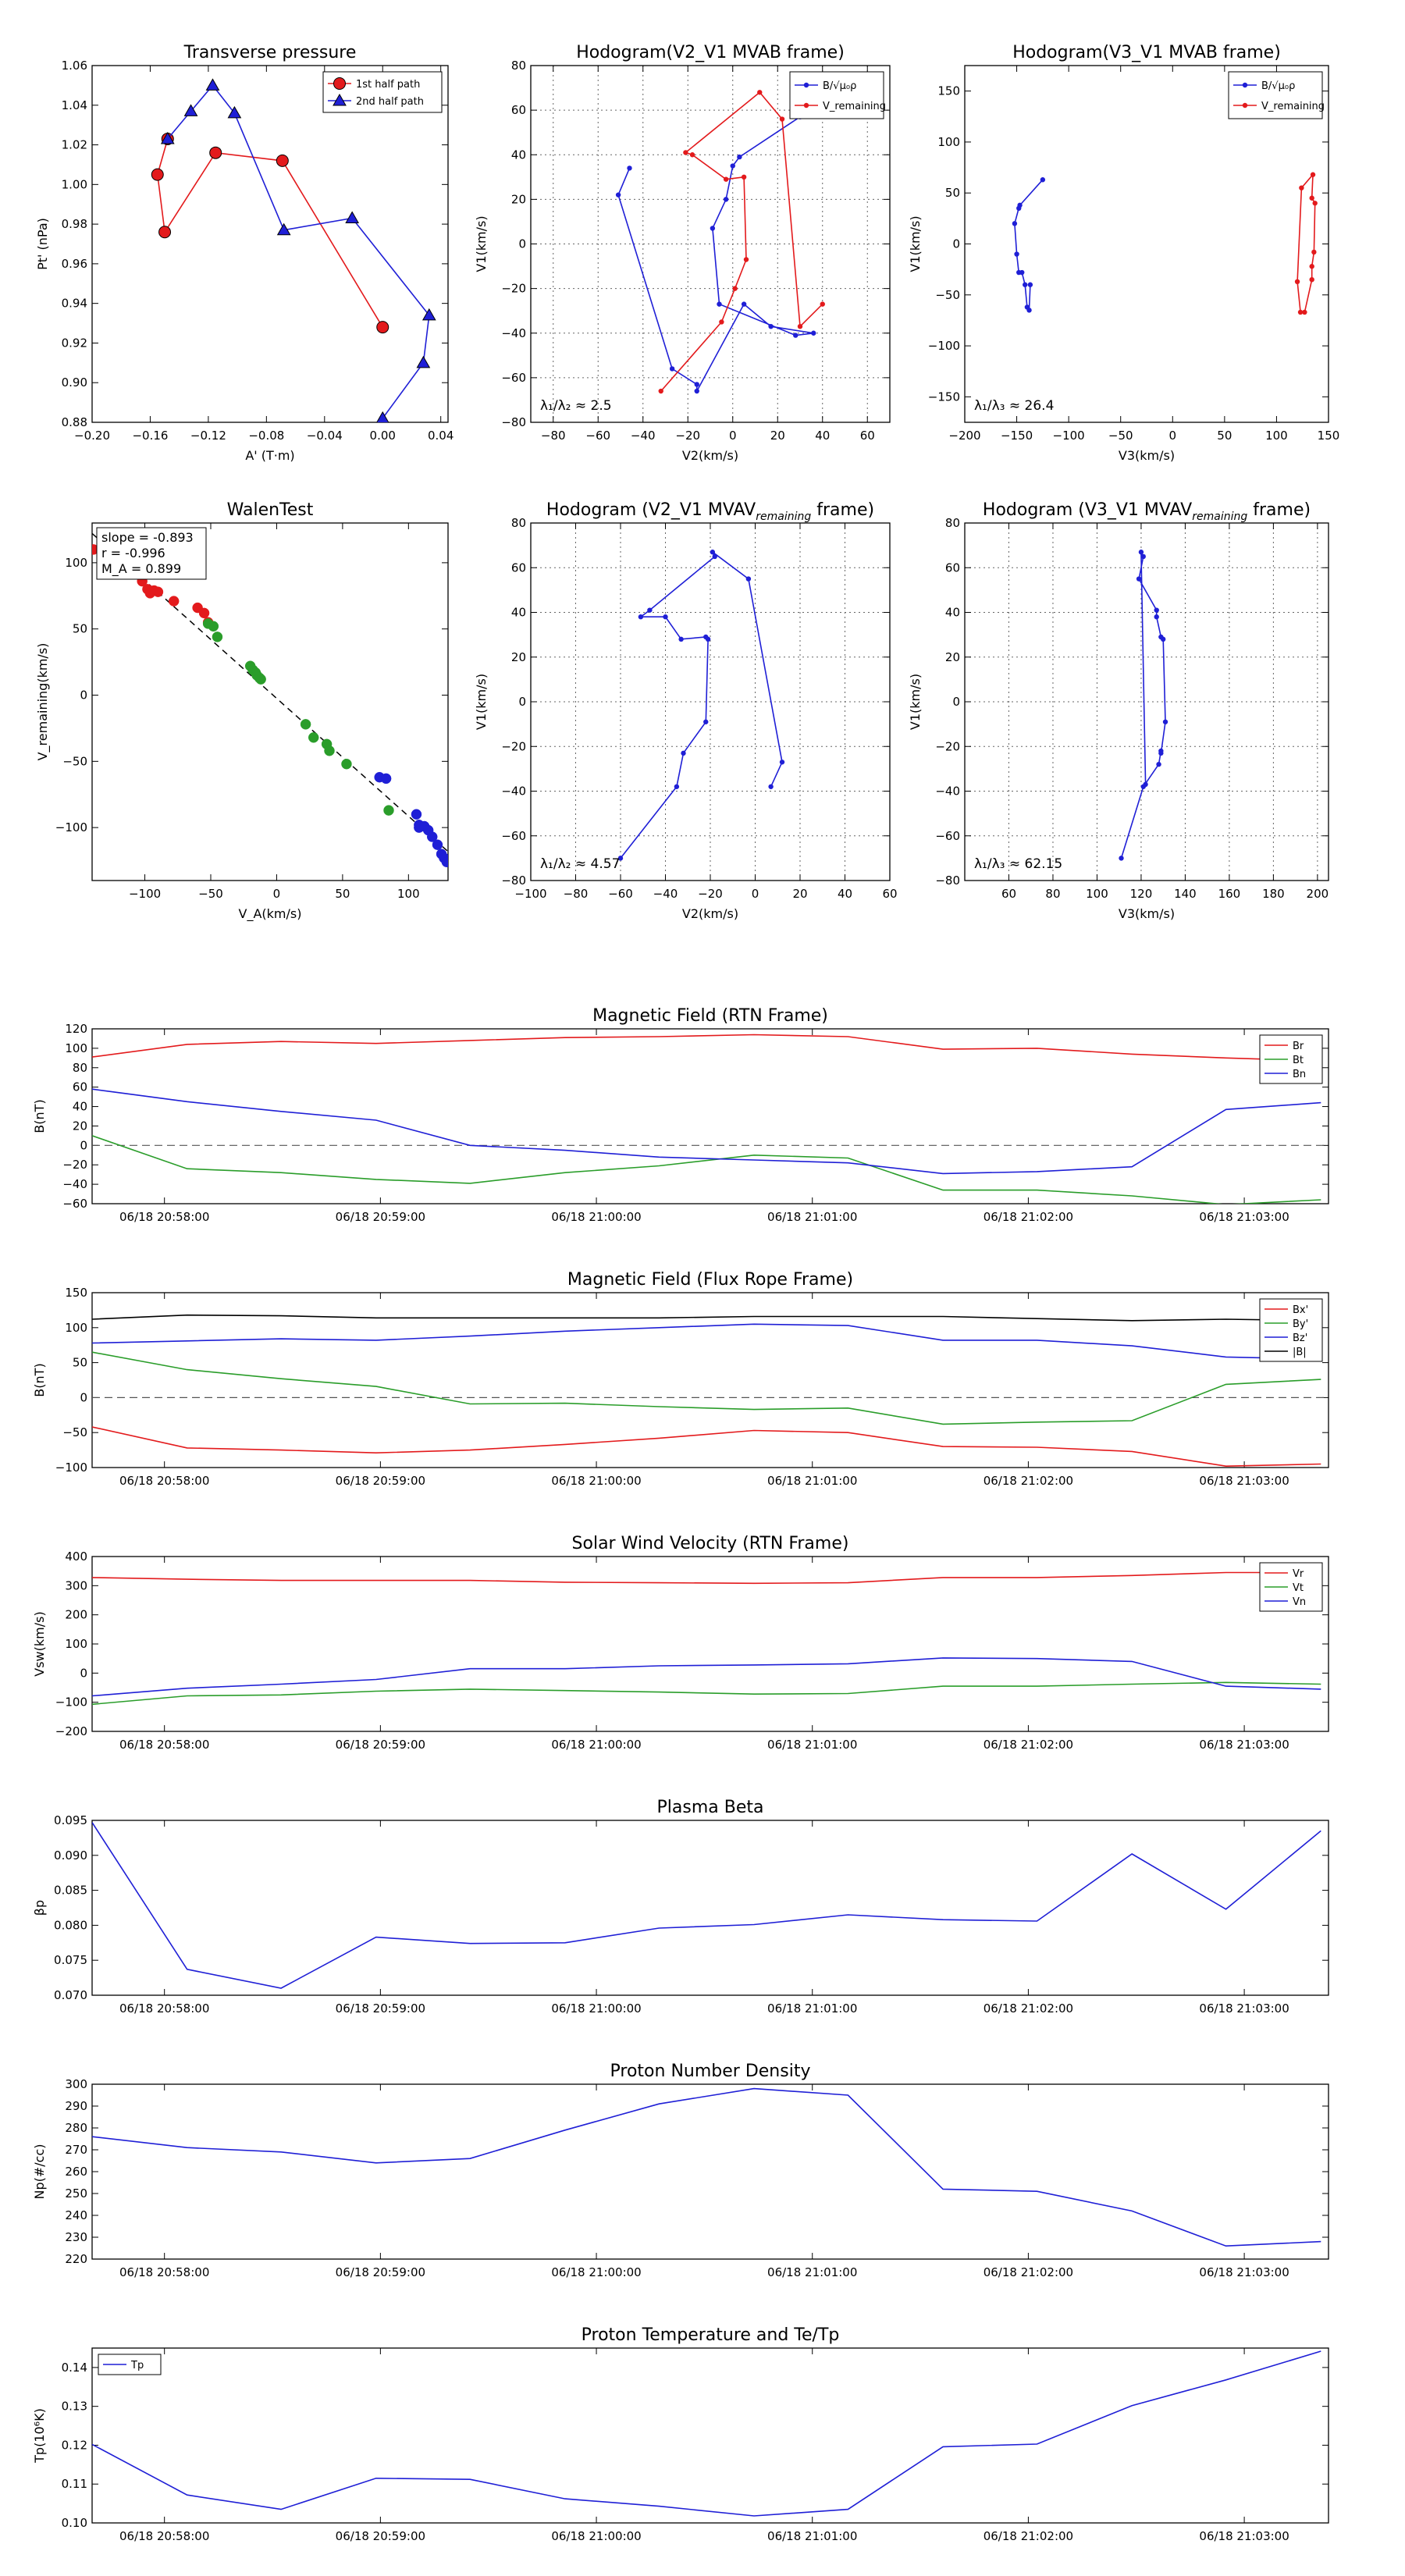  Describe the element at coordinates (1329, 436) in the screenshot. I see `x-tick-label: 150` at that location.